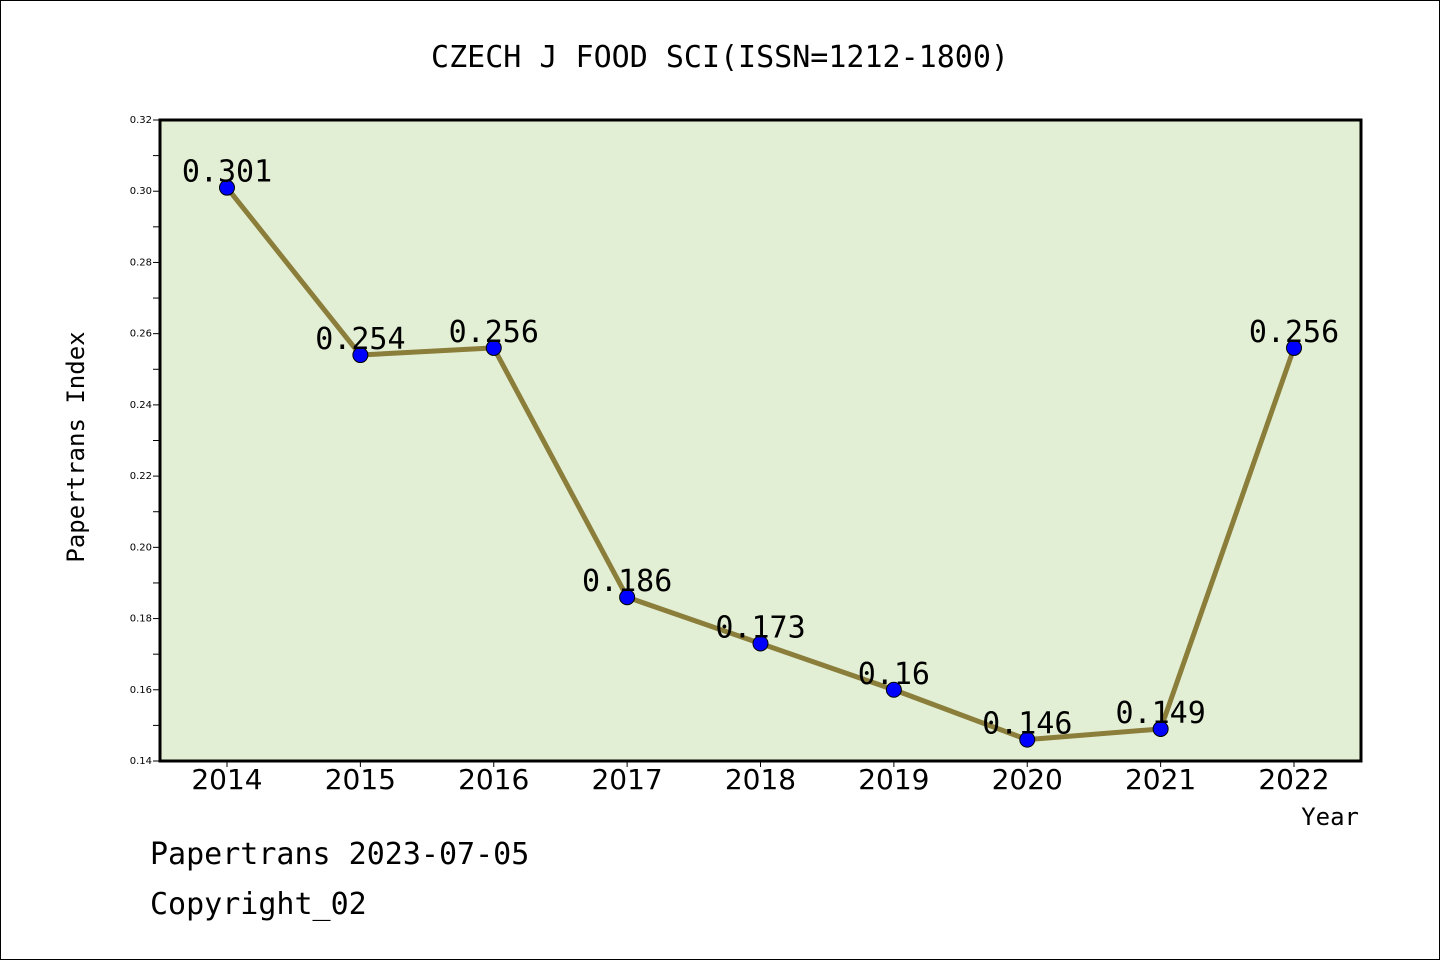 The width and height of the screenshot is (1440, 960). Describe the element at coordinates (626, 779) in the screenshot. I see `x-tick-label: 2017` at that location.